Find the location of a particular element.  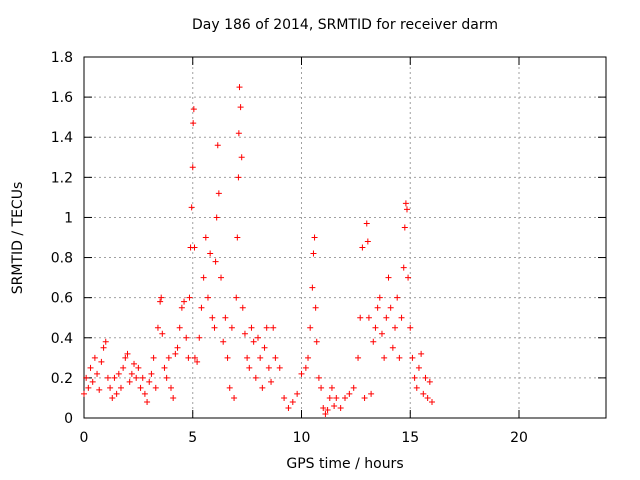

y-tick-label: 1.2 is located at coordinates (62, 178).